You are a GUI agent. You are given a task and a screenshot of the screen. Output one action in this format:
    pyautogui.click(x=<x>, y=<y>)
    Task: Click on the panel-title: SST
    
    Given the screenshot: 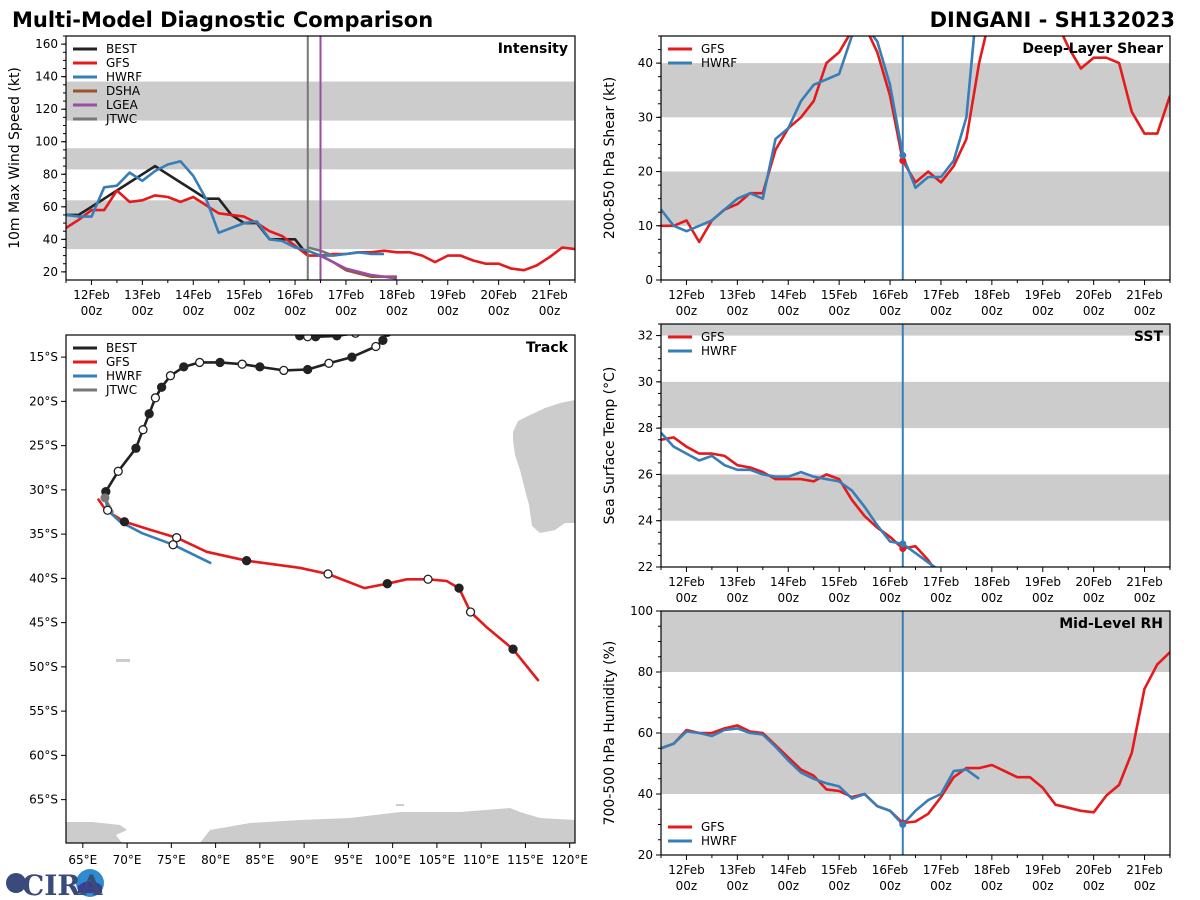 What is the action you would take?
    pyautogui.click(x=1149, y=337)
    